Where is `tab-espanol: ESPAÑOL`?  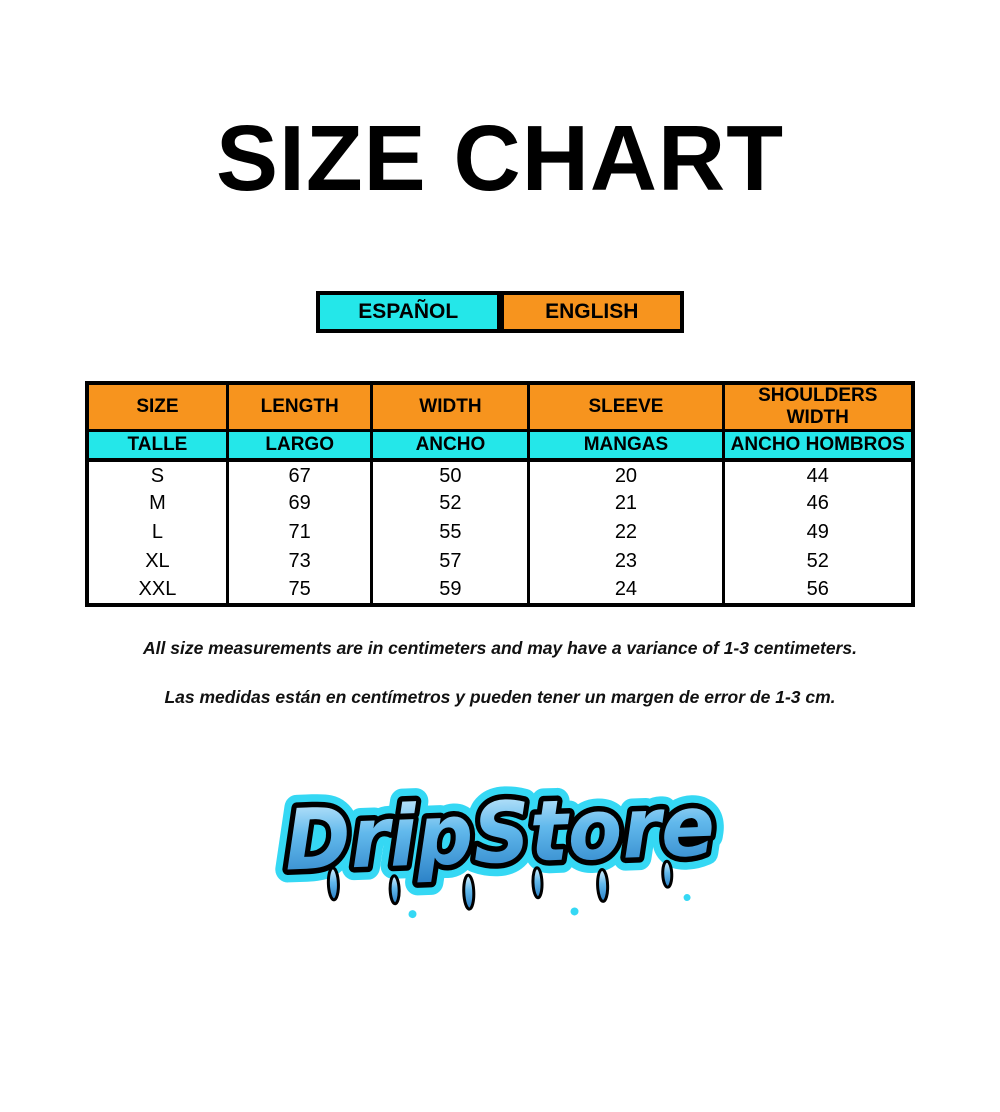 tab-espanol: ESPAÑOL is located at coordinates (408, 312).